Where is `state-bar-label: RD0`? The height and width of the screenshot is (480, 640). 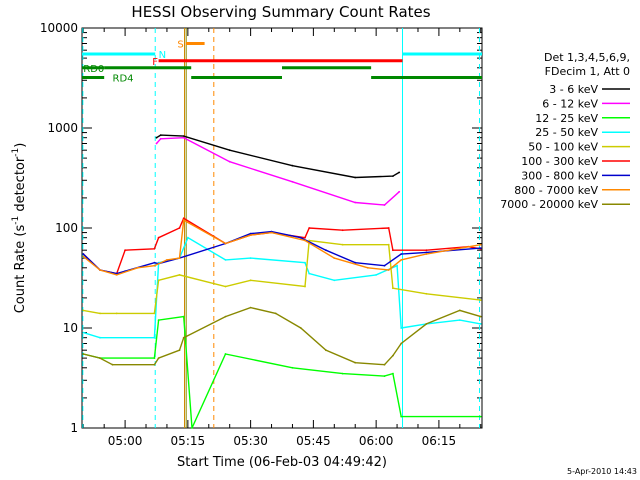
state-bar-label: RD0 is located at coordinates (93, 69).